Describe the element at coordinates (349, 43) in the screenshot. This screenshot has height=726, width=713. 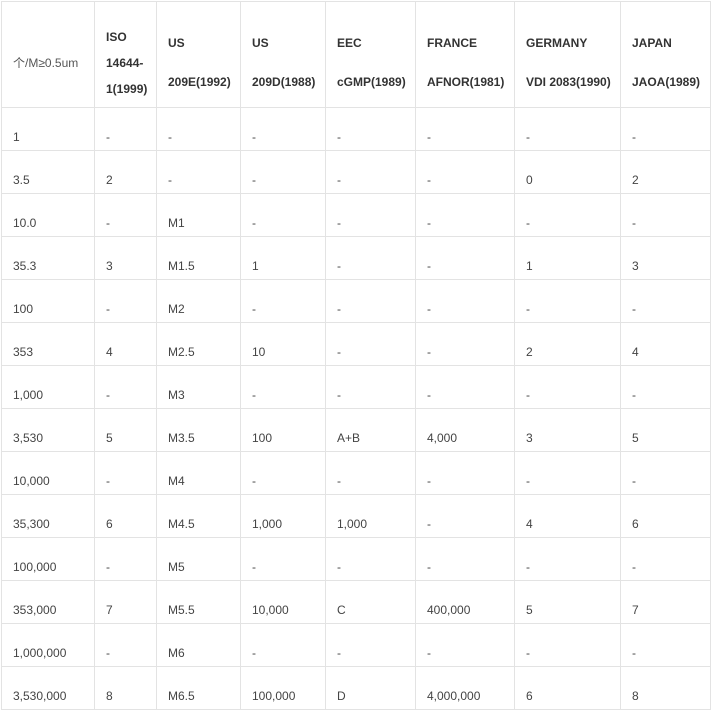
I see `header-line: EEC` at that location.